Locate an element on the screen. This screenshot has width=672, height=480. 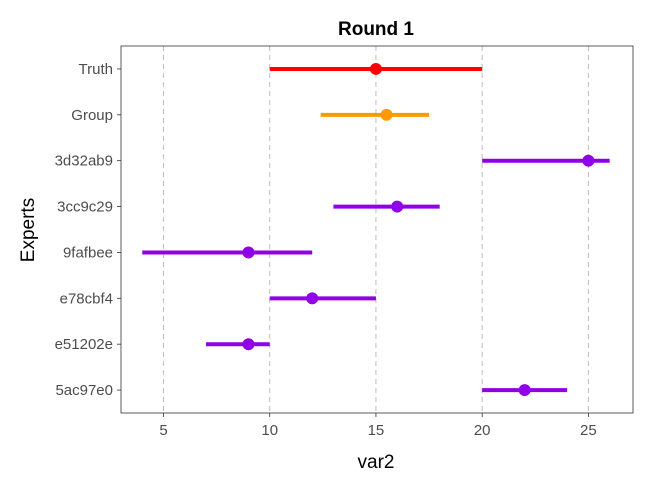
y-tick-label: 9fafbee is located at coordinates (88, 252).